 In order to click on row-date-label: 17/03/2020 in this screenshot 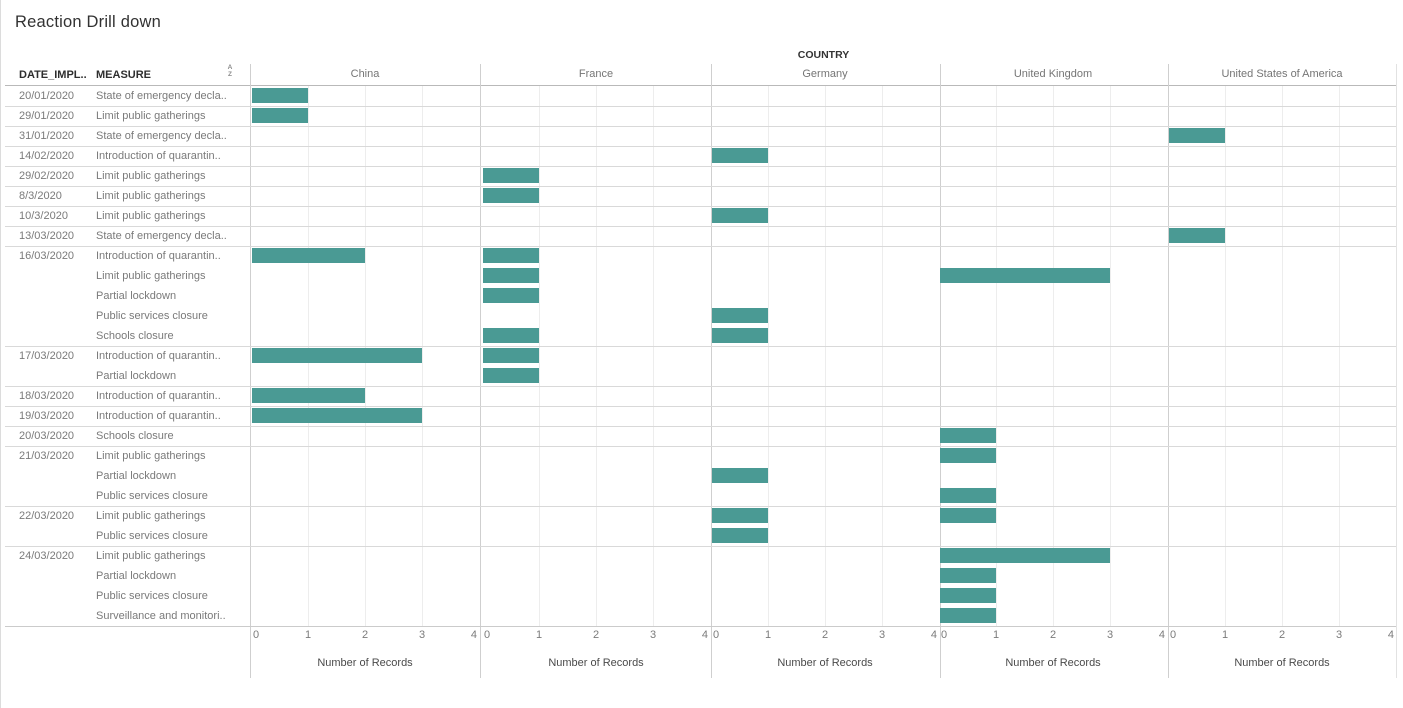, I will do `click(47, 356)`.